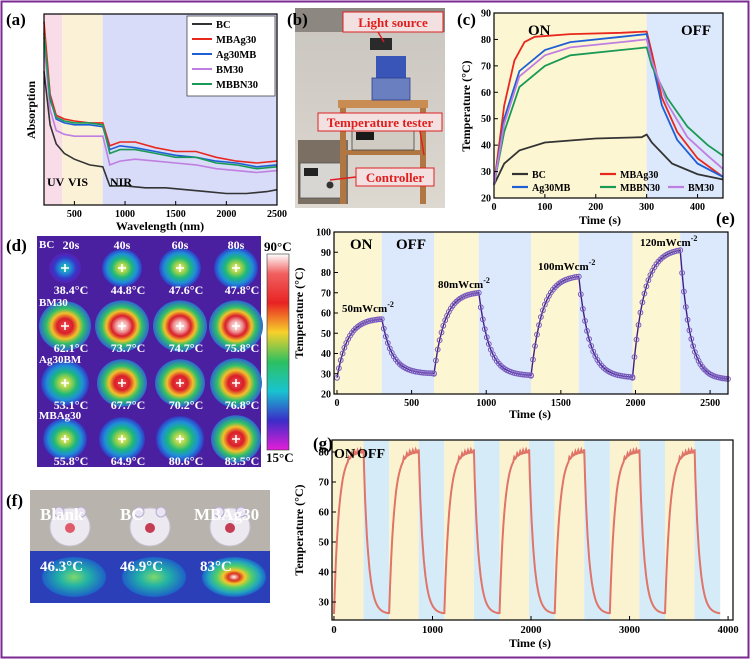 This screenshot has width=750, height=659. Describe the element at coordinates (343, 156) in the screenshot. I see `table-leg-left` at that location.